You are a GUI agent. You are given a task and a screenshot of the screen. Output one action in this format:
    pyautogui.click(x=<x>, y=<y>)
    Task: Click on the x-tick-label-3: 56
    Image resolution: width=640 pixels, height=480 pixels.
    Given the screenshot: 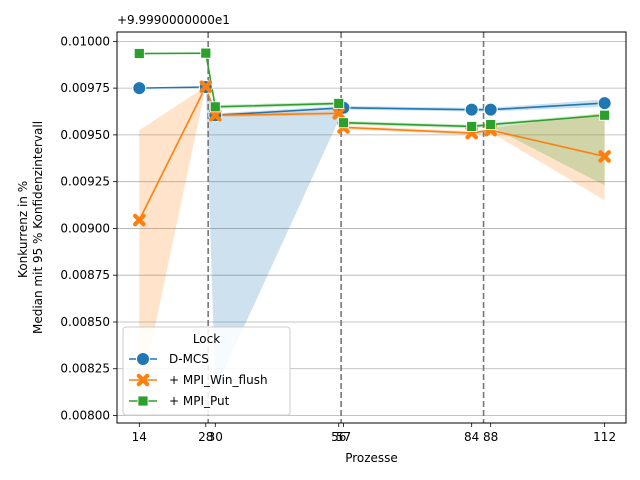 What is the action you would take?
    pyautogui.click(x=338, y=437)
    